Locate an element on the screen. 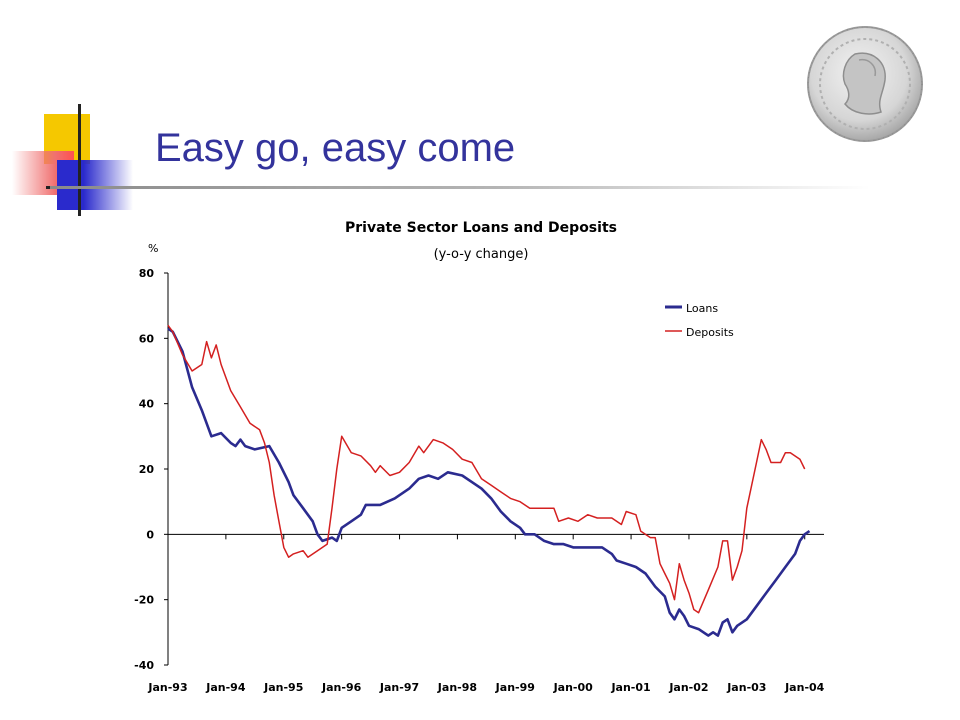 Image resolution: width=960 pixels, height=720 pixels. x-tick-label: Jan-94 is located at coordinates (225, 687).